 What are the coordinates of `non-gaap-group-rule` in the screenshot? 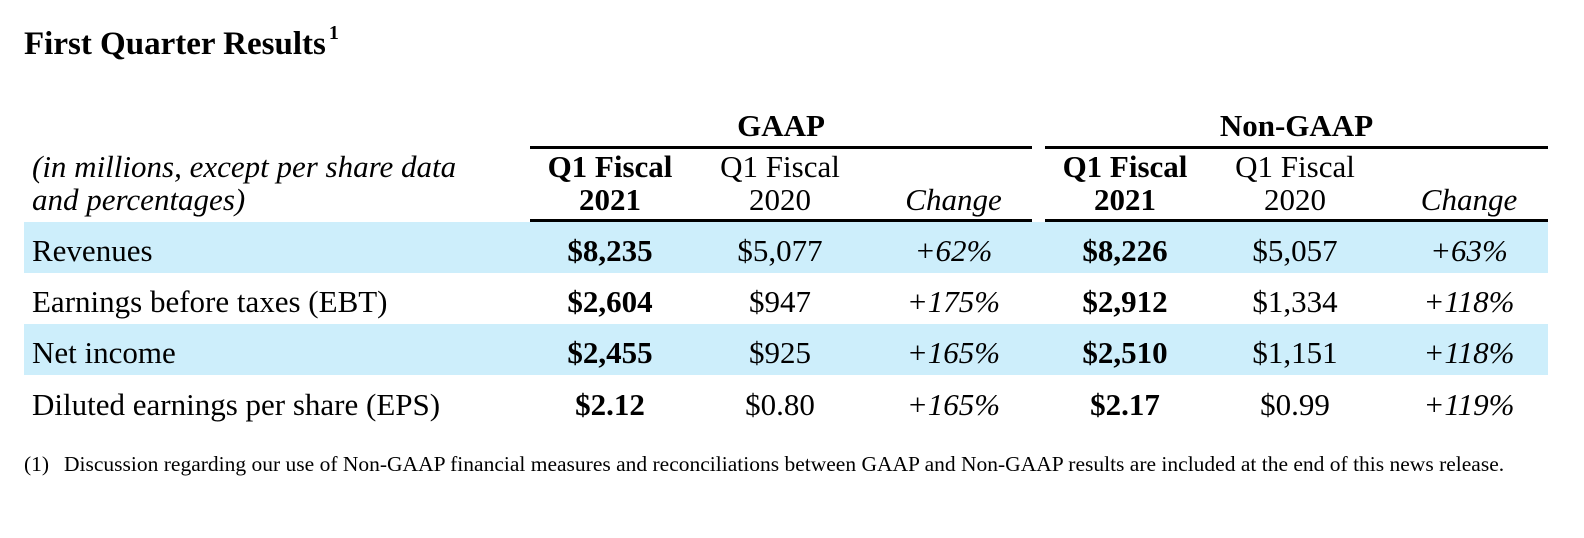 It's located at (1296, 147).